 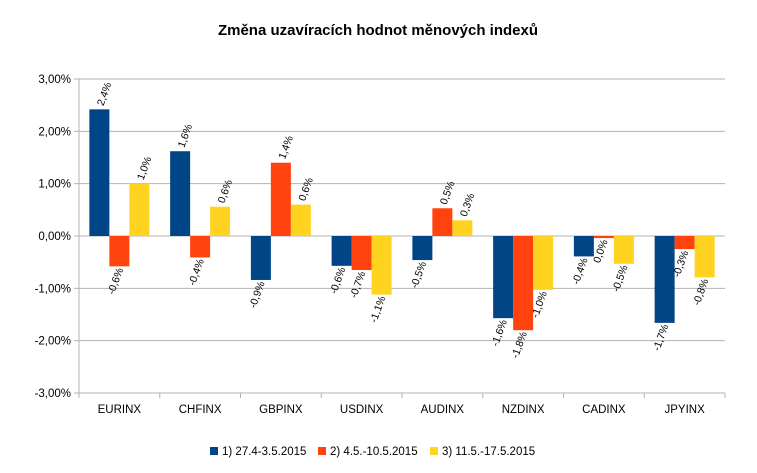 I want to click on x-category-label: EURINX, so click(x=120, y=410).